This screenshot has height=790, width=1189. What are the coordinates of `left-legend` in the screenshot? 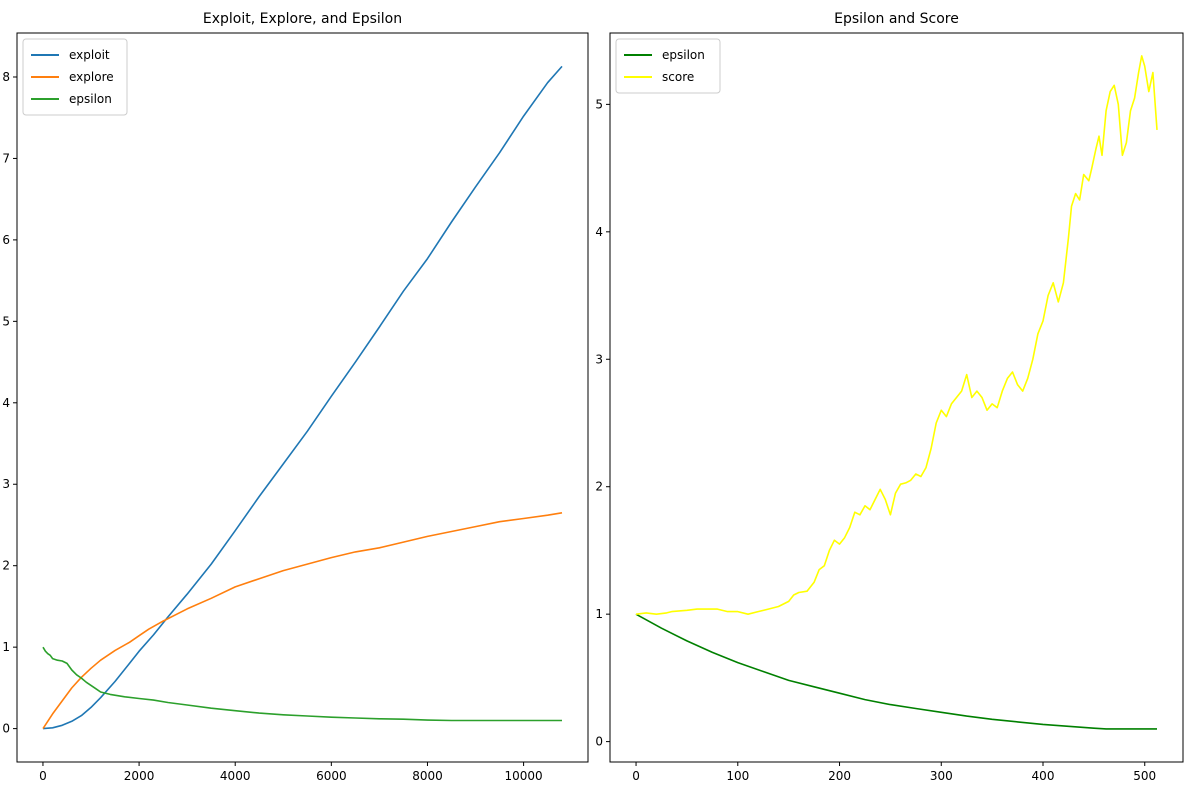 It's located at (75, 77).